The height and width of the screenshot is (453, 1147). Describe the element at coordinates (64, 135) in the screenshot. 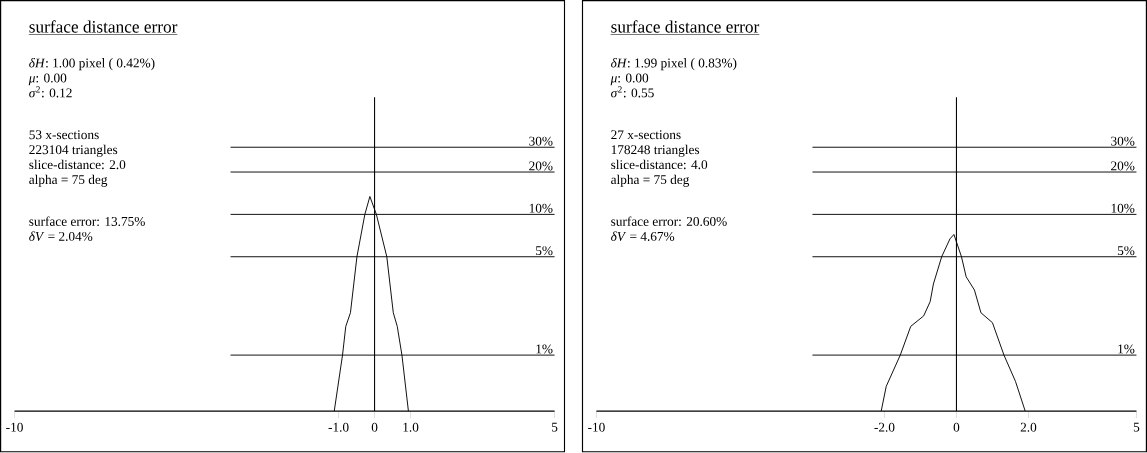

I see `annotation: 53 x-sections` at that location.